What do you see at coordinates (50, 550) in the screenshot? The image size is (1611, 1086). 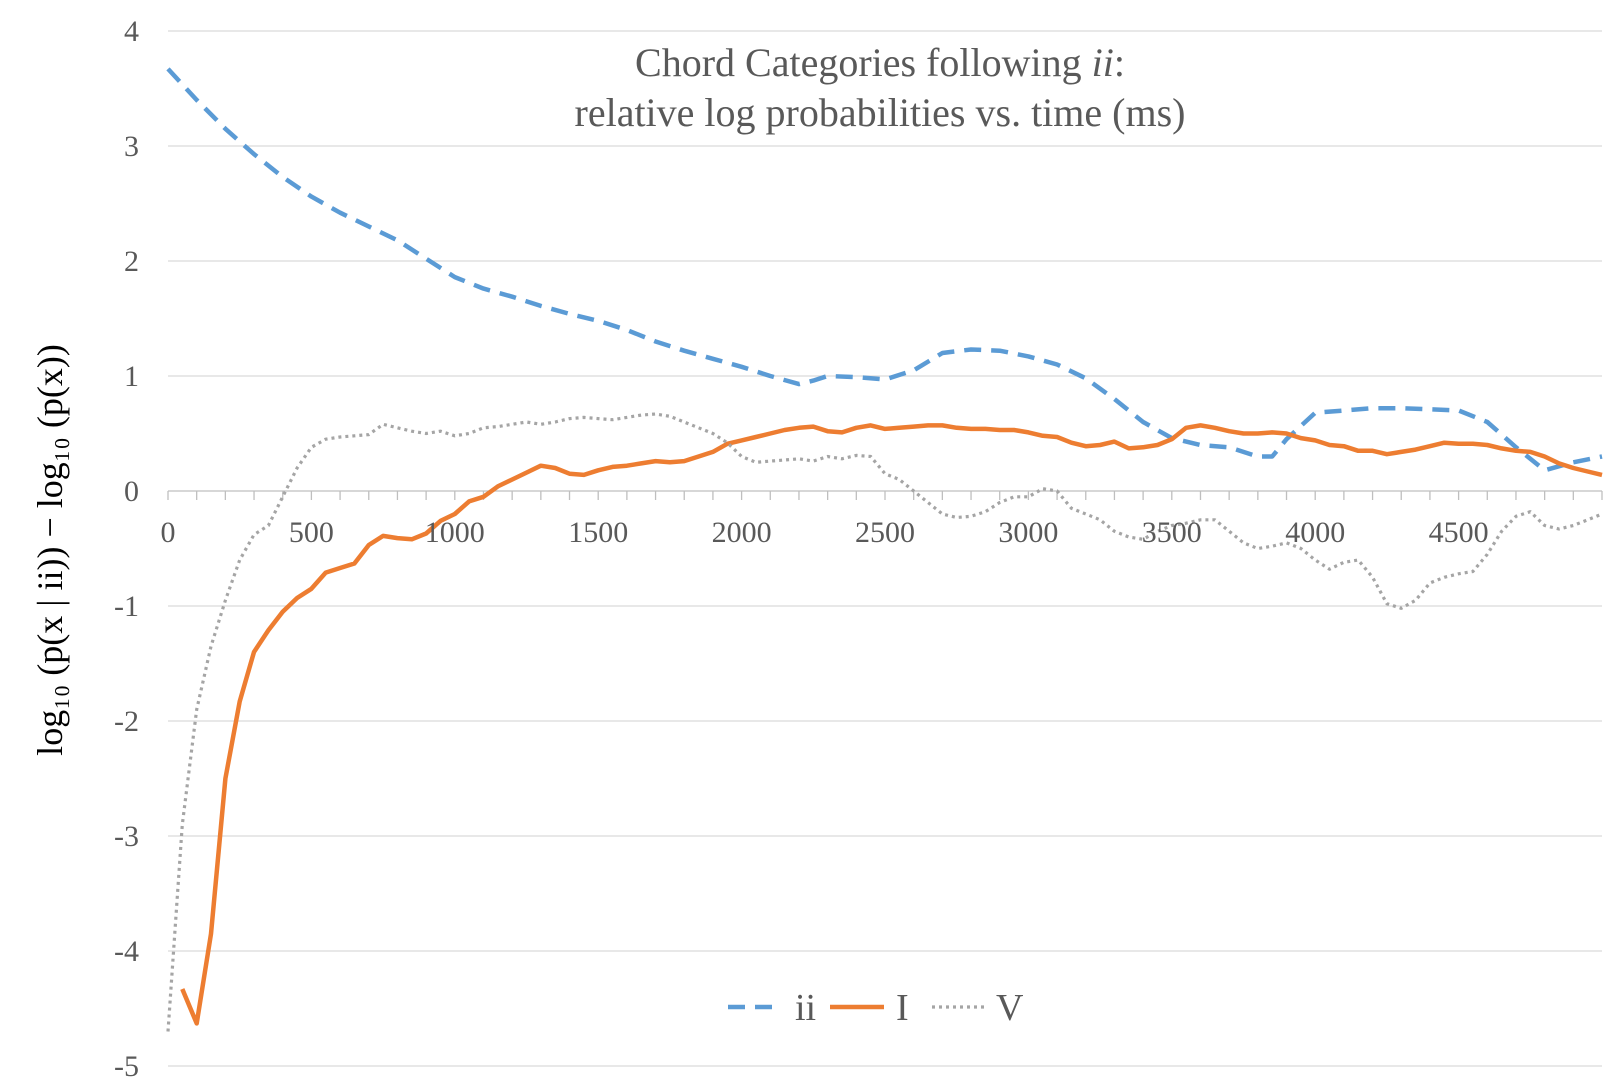 I see `y-axis-label: log₁₀ (p(x | ii)) − log₁₀ (p(x))` at bounding box center [50, 550].